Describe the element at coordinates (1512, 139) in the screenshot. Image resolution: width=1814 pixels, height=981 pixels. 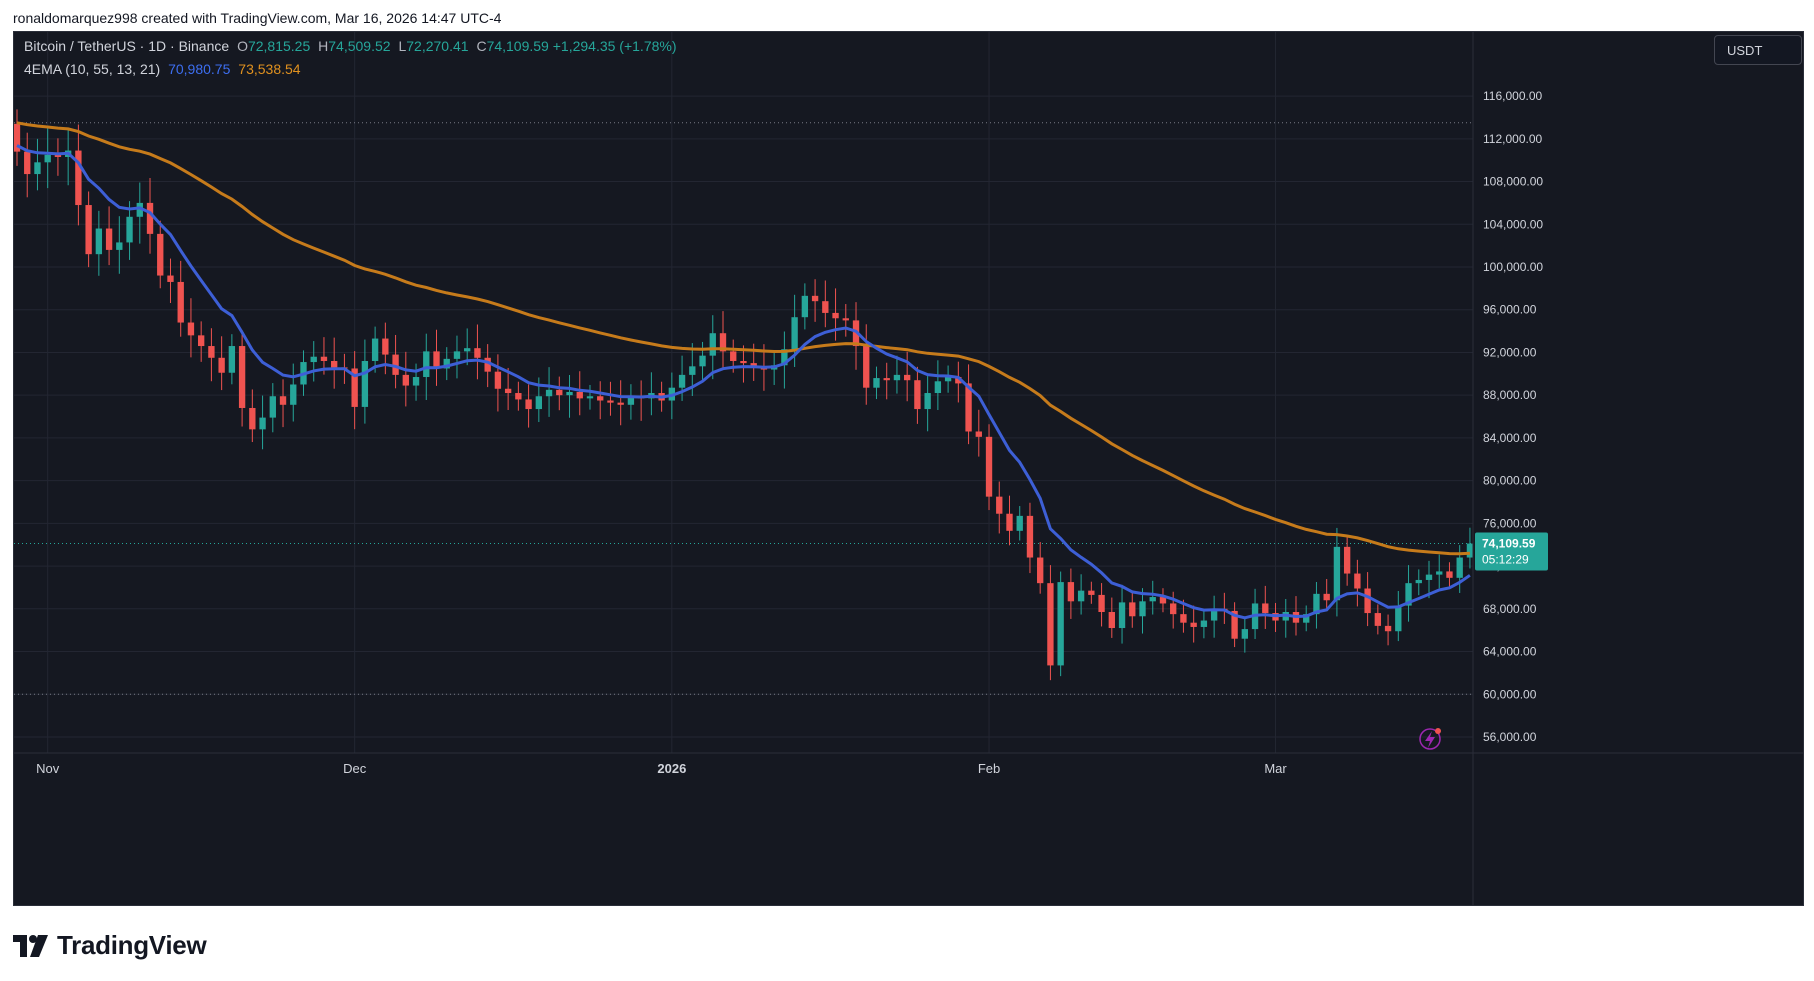
I see `y-tick-label: 112,000.00` at that location.